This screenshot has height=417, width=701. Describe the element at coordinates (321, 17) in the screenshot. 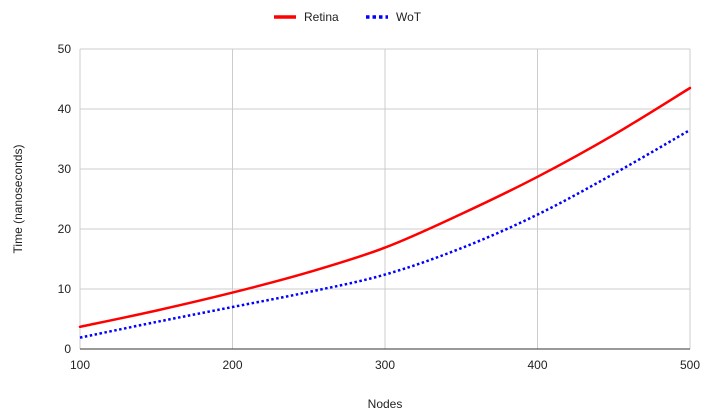

I see `legend-label-retina: Retina` at that location.